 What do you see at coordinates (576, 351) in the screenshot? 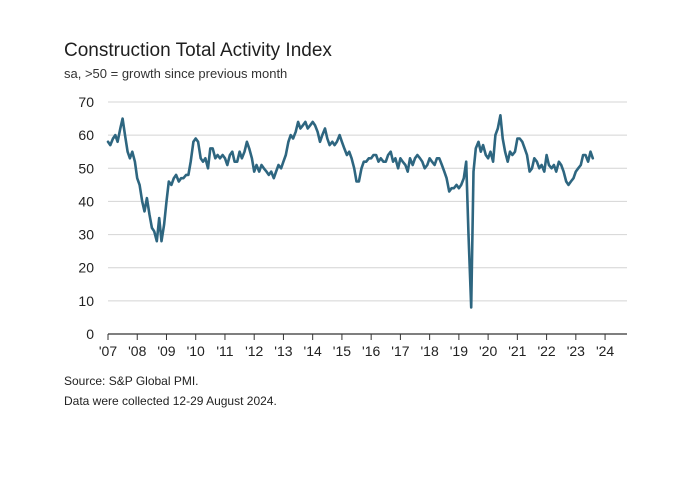
I see `x-tick-label: '23` at bounding box center [576, 351].